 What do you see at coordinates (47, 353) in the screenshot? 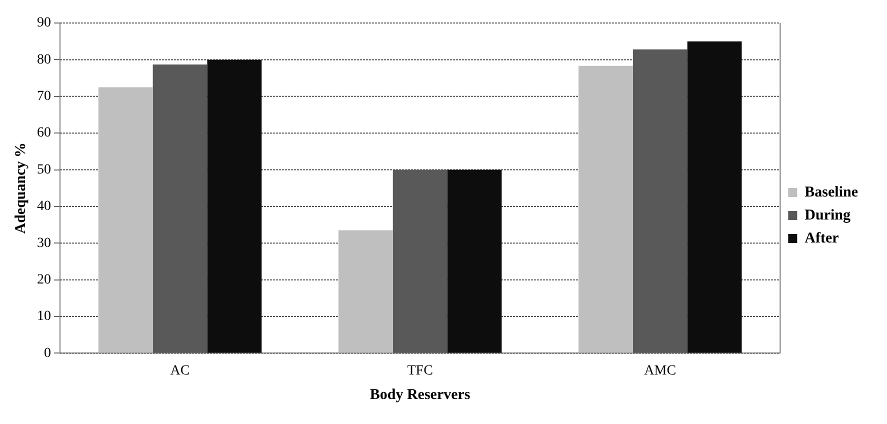
I see `y-tick-label: 0` at bounding box center [47, 353].